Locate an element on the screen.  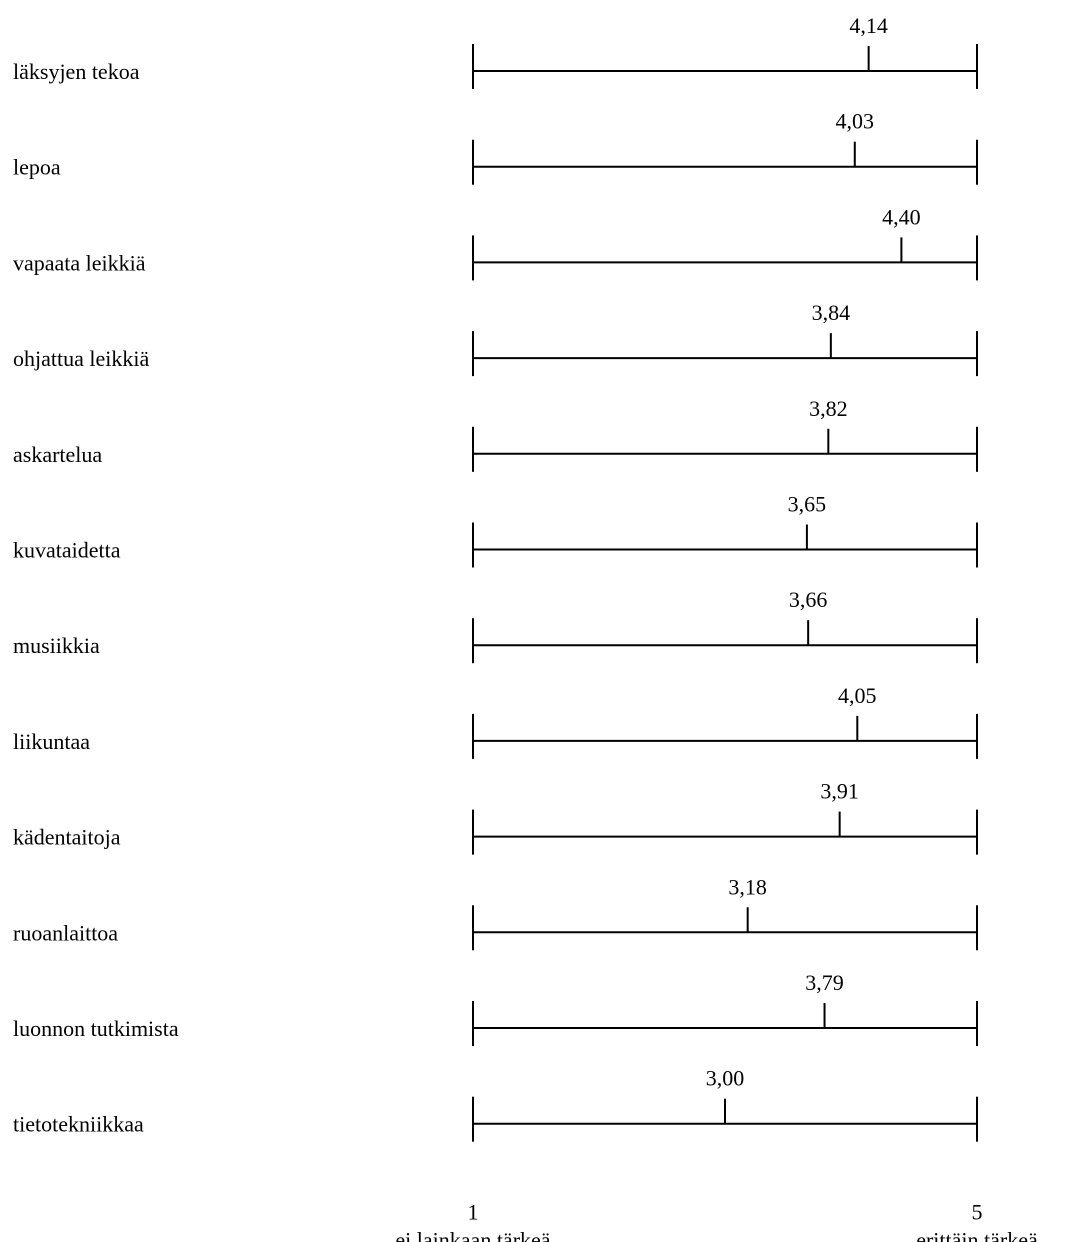
x-tick-caption: ei lainkaan tärkeä is located at coordinates (472, 1235).